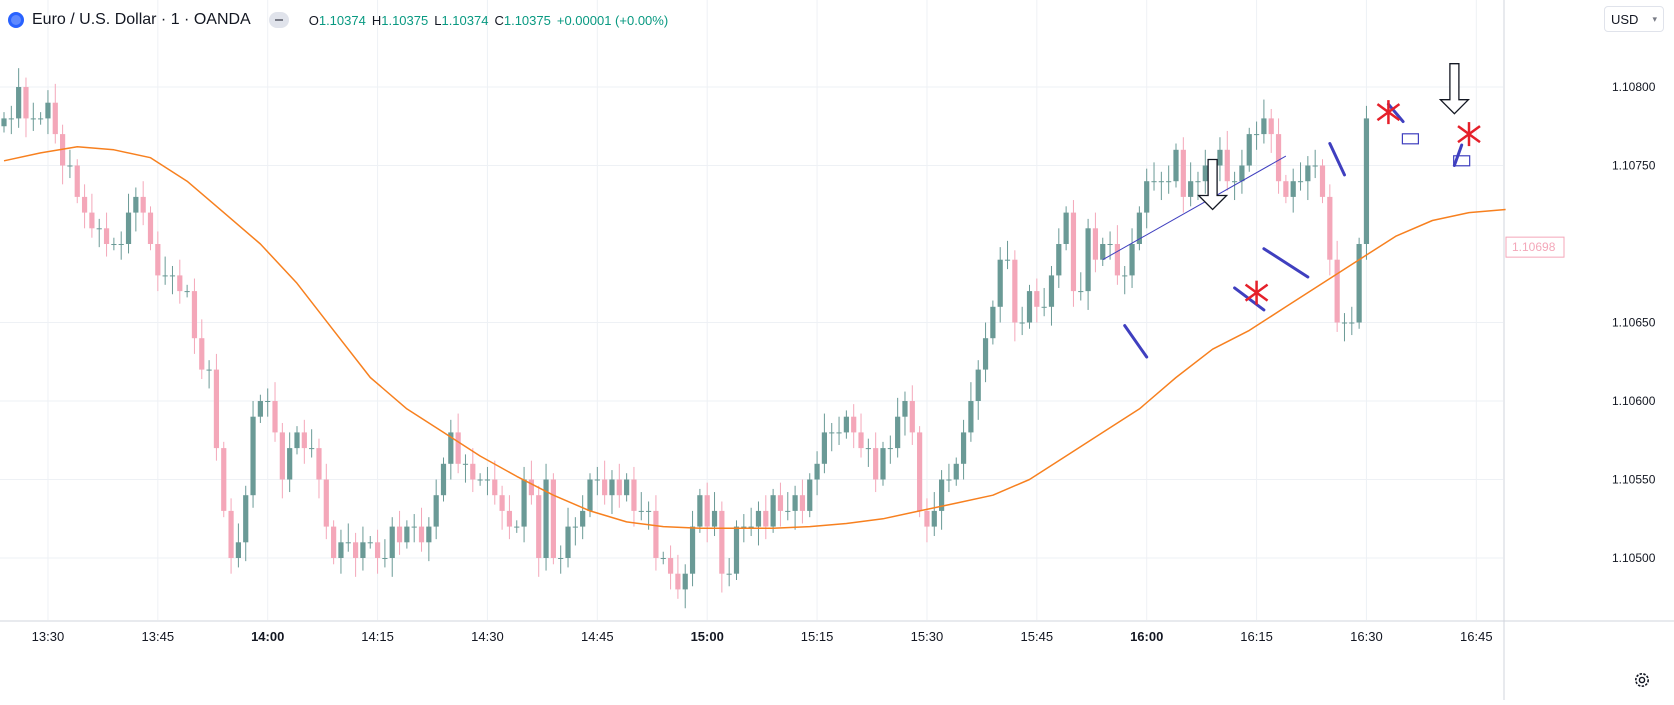  What do you see at coordinates (1654, 18) in the screenshot?
I see `chevron-down-icon: ▾` at bounding box center [1654, 18].